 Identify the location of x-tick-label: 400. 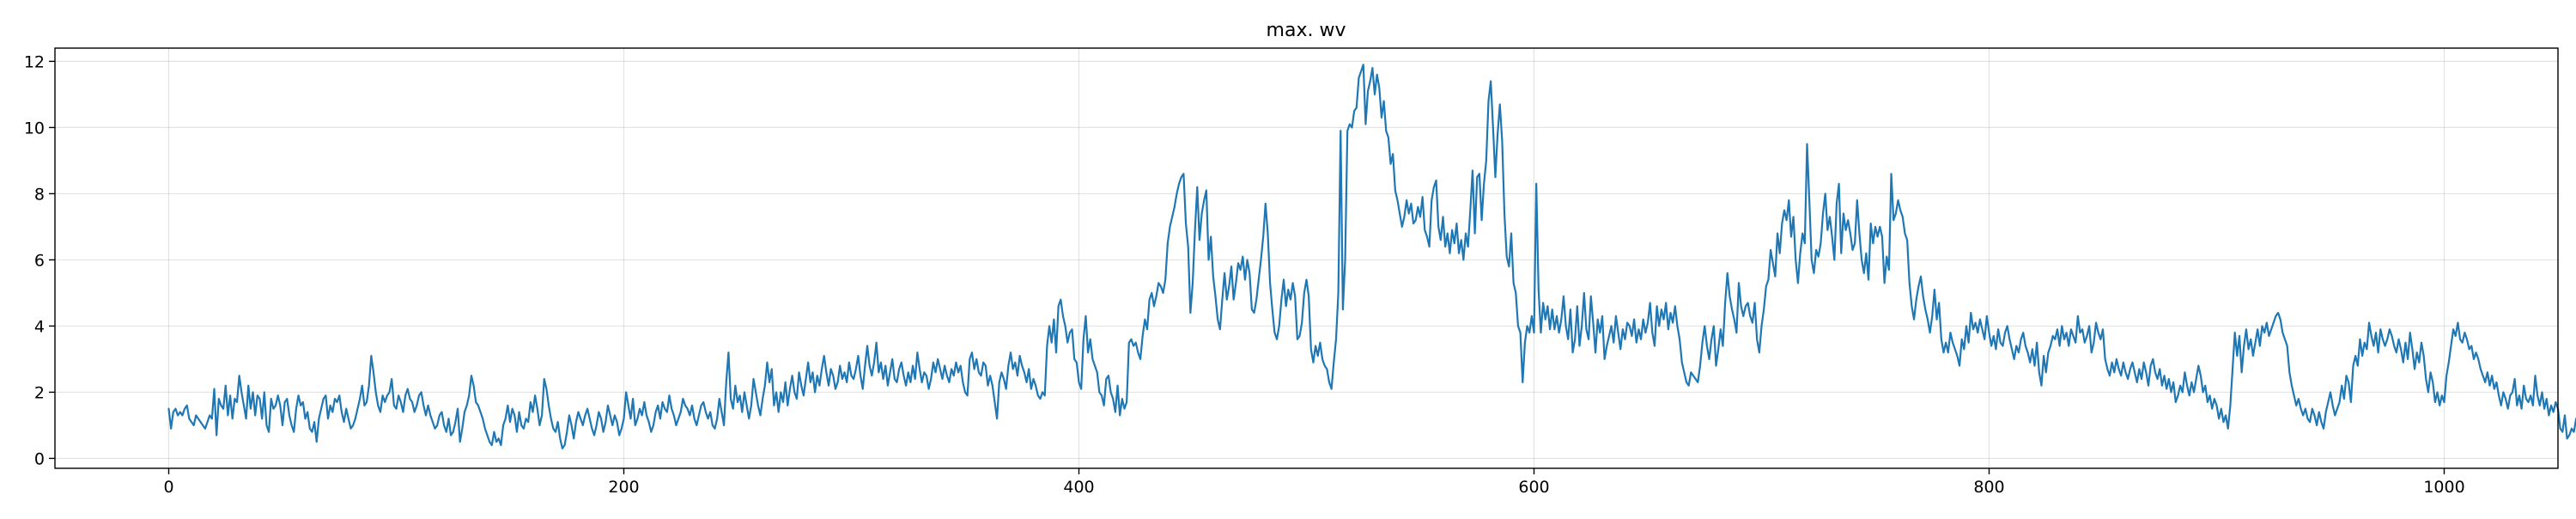
(1078, 487).